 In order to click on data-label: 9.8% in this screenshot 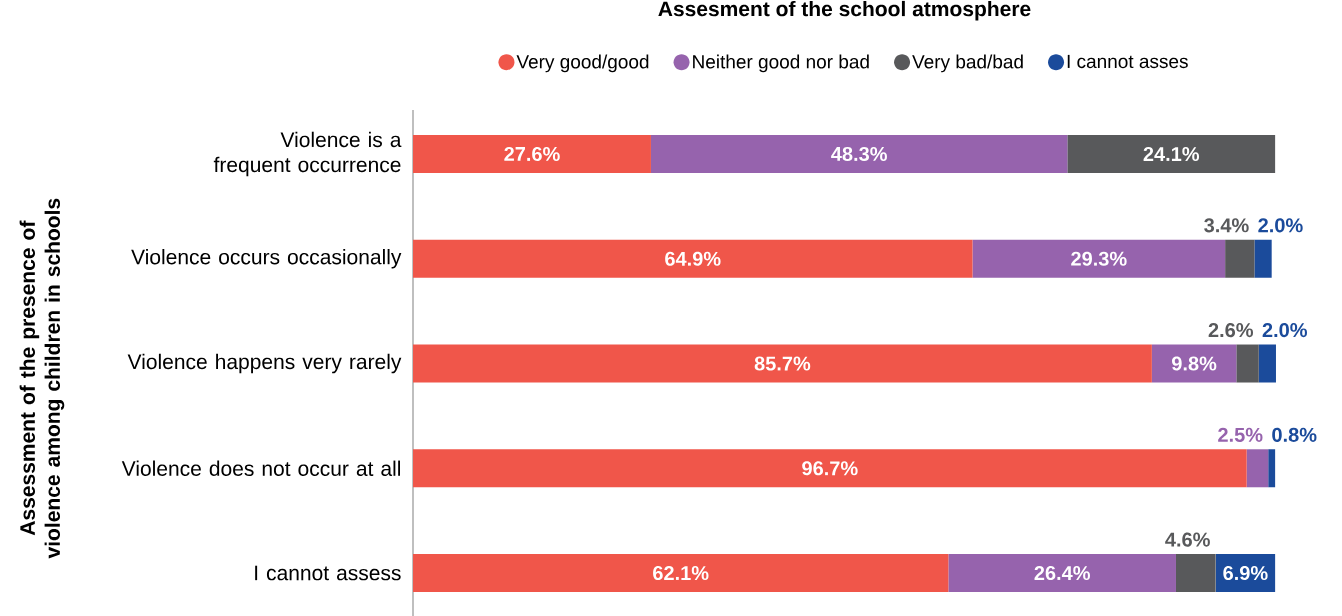, I will do `click(1194, 363)`.